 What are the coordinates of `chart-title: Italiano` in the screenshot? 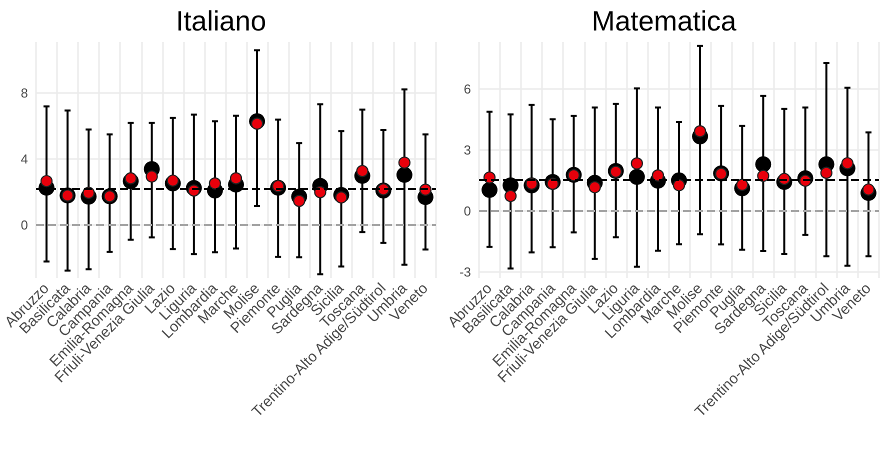 It's located at (221, 21).